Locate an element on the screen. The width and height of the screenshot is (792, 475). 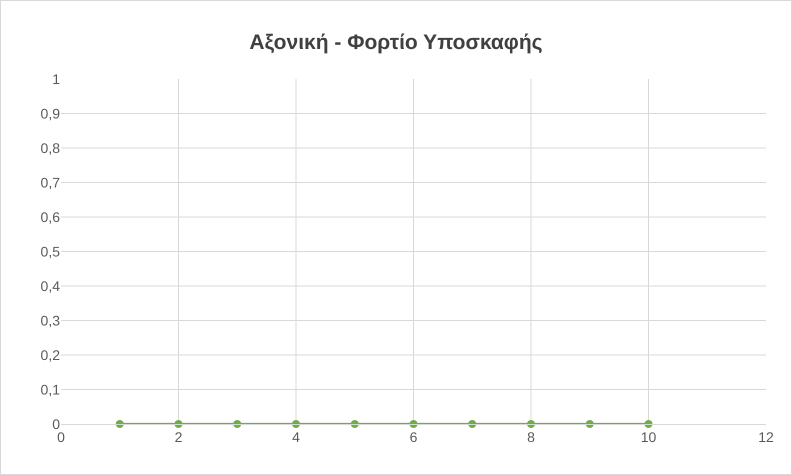
y-tick-label: 0 is located at coordinates (56, 424).